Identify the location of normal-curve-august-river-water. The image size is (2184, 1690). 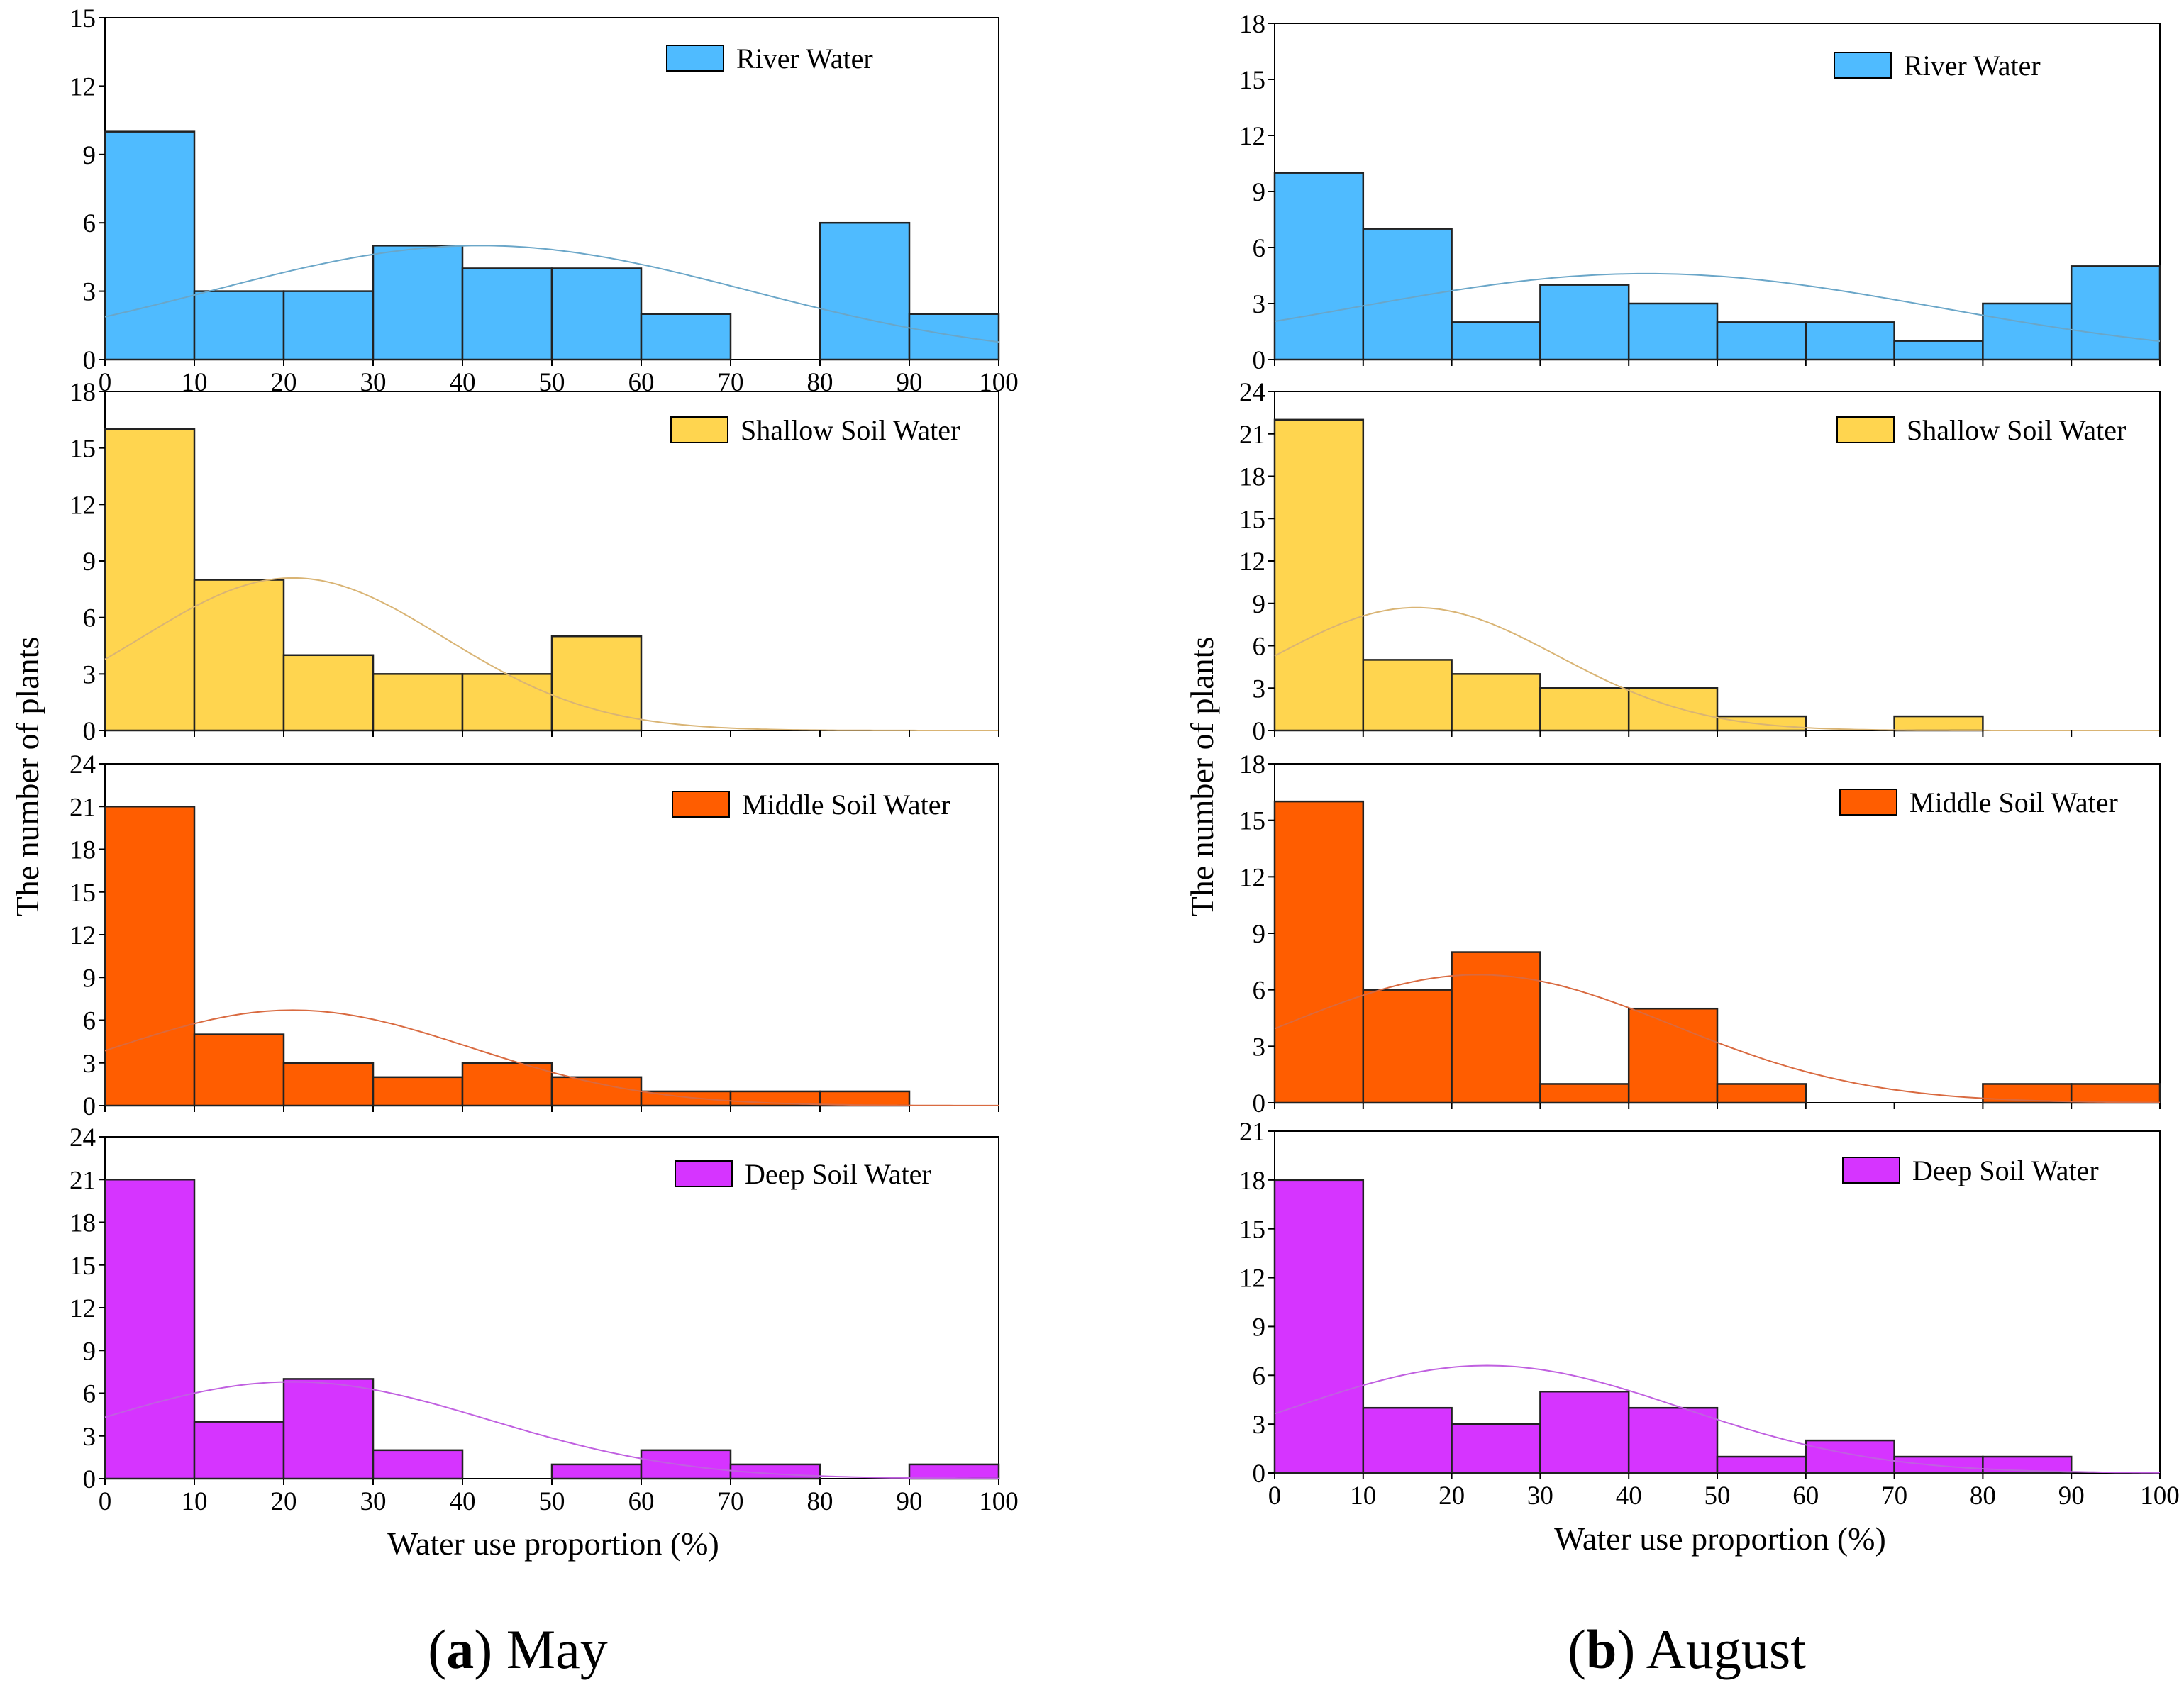
(1718, 307).